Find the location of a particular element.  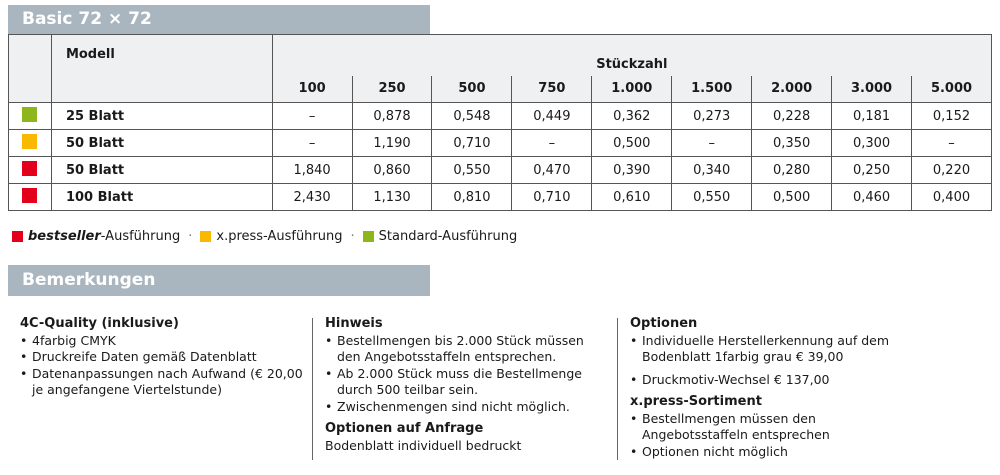

price-cell: 0,470 is located at coordinates (552, 170).